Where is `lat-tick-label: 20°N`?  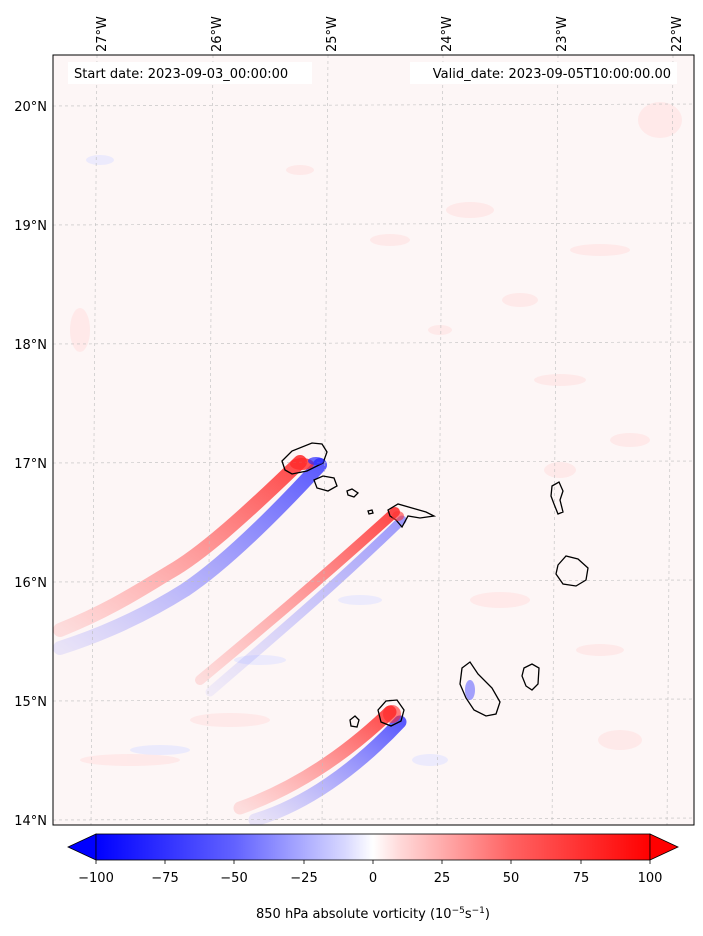 lat-tick-label: 20°N is located at coordinates (30, 107).